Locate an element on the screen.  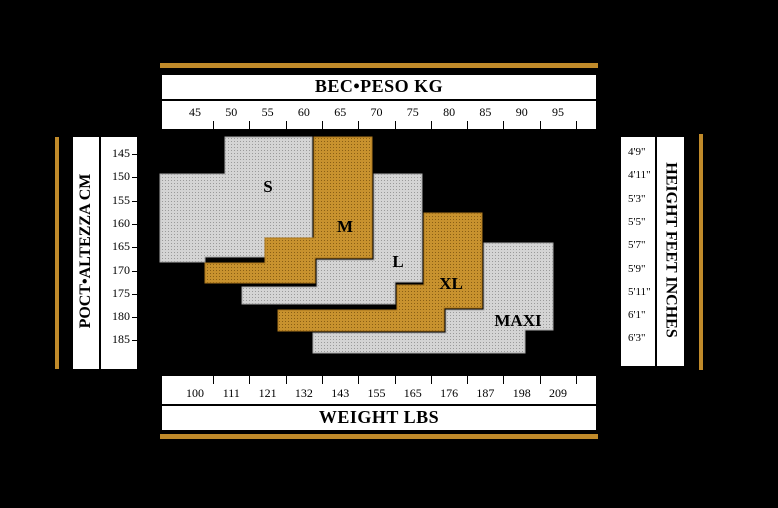
left-axis-title: POCT•ALTEZZA CM is located at coordinates (85, 251).